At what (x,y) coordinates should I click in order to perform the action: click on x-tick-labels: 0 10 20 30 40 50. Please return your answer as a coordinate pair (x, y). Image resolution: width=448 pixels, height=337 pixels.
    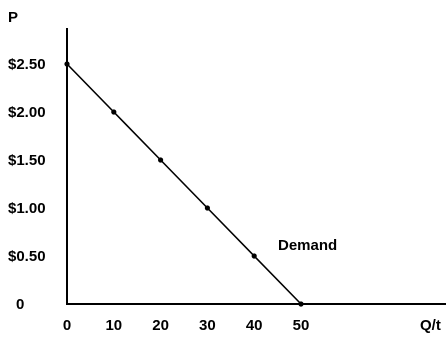
    Looking at the image, I should click on (186, 325).